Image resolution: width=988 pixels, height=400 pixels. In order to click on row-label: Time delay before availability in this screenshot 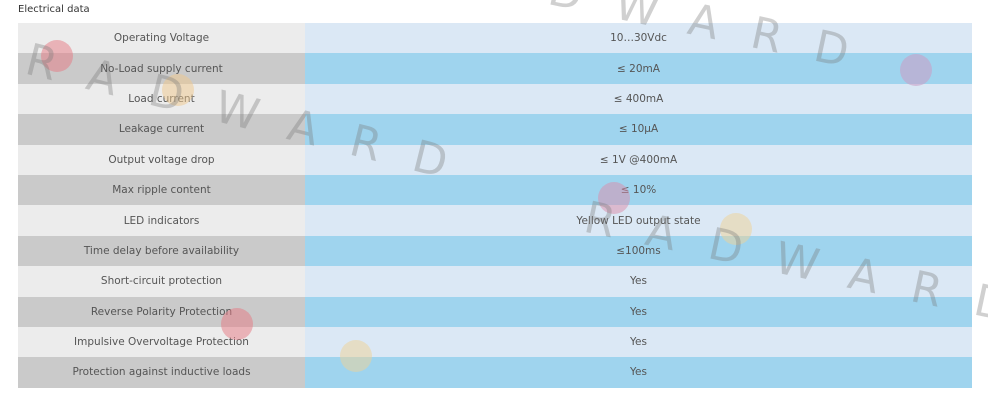, I will do `click(161, 251)`.